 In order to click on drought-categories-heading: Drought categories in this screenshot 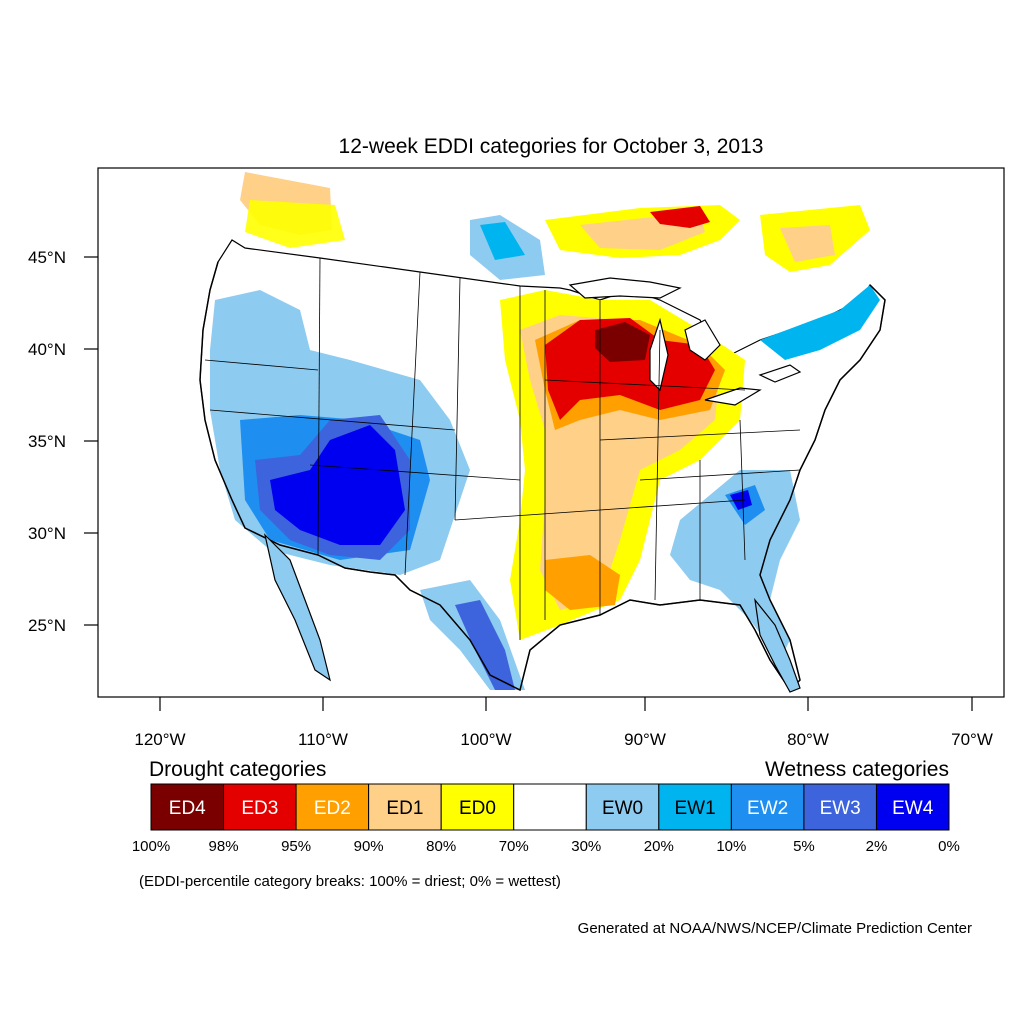, I will do `click(237, 769)`.